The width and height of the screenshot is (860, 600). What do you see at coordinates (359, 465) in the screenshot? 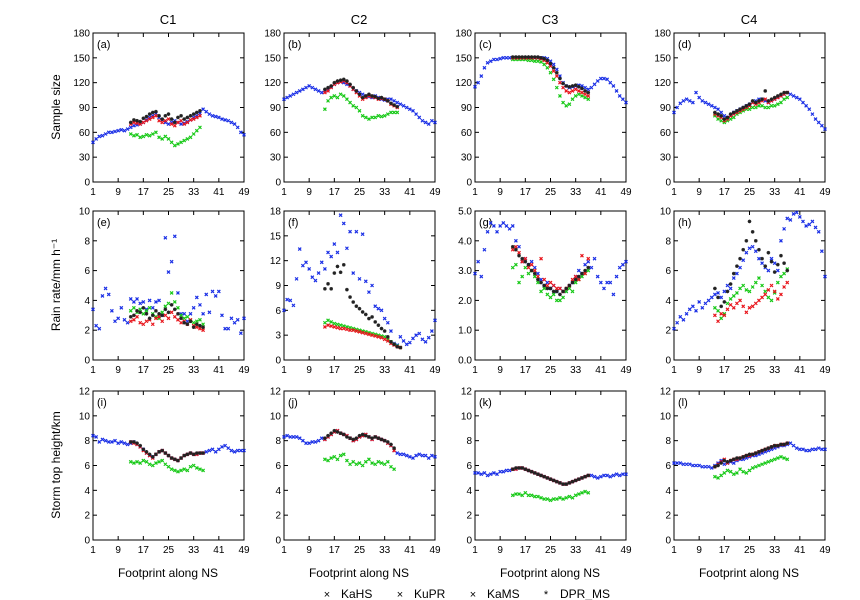
I see `panel-frame` at bounding box center [359, 465].